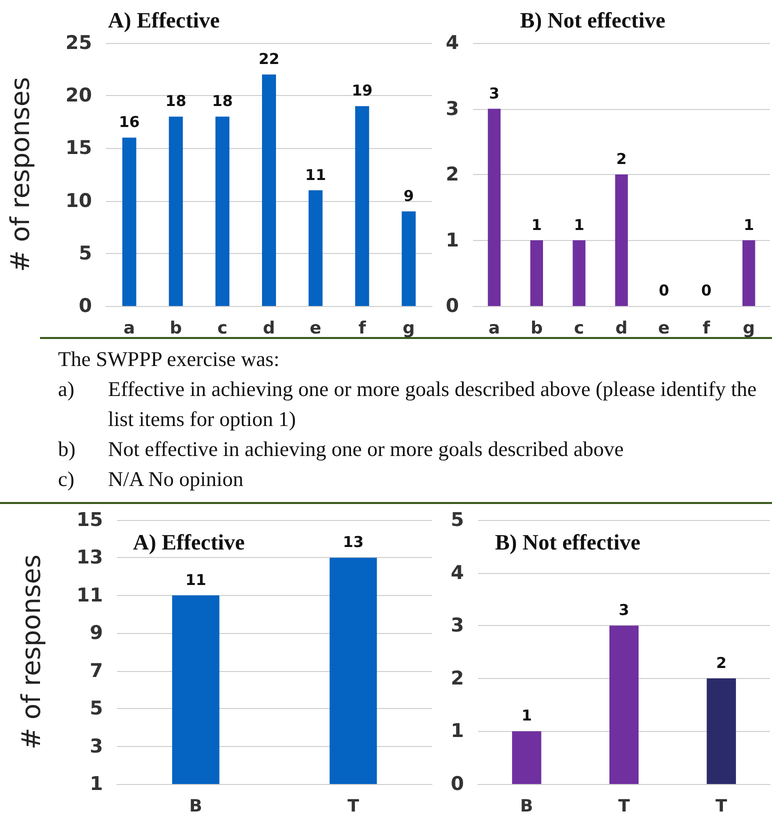 This screenshot has height=819, width=772. Describe the element at coordinates (79, 201) in the screenshot. I see `y-tick-label: 10` at that location.